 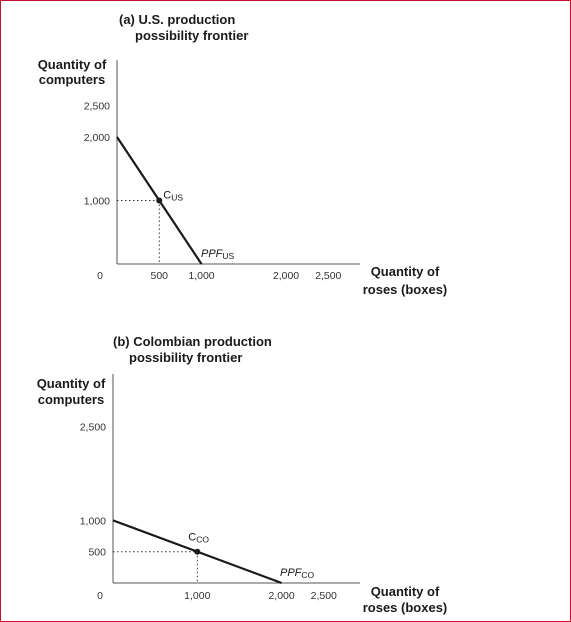 What do you see at coordinates (281, 596) in the screenshot?
I see `chart-b-x-tick-label: 2,000` at bounding box center [281, 596].